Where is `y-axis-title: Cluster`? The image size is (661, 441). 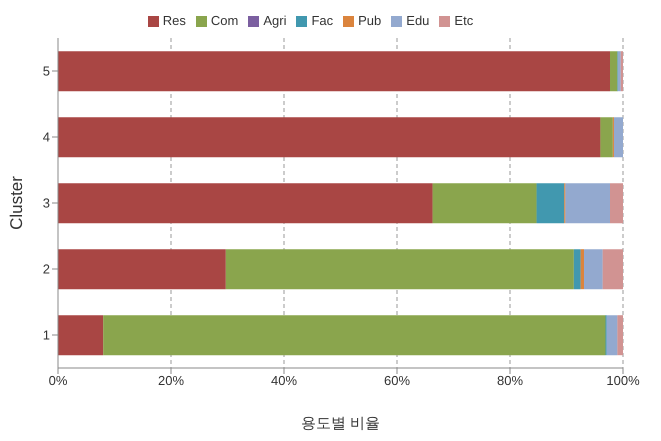 y-axis-title: Cluster is located at coordinates (16, 203).